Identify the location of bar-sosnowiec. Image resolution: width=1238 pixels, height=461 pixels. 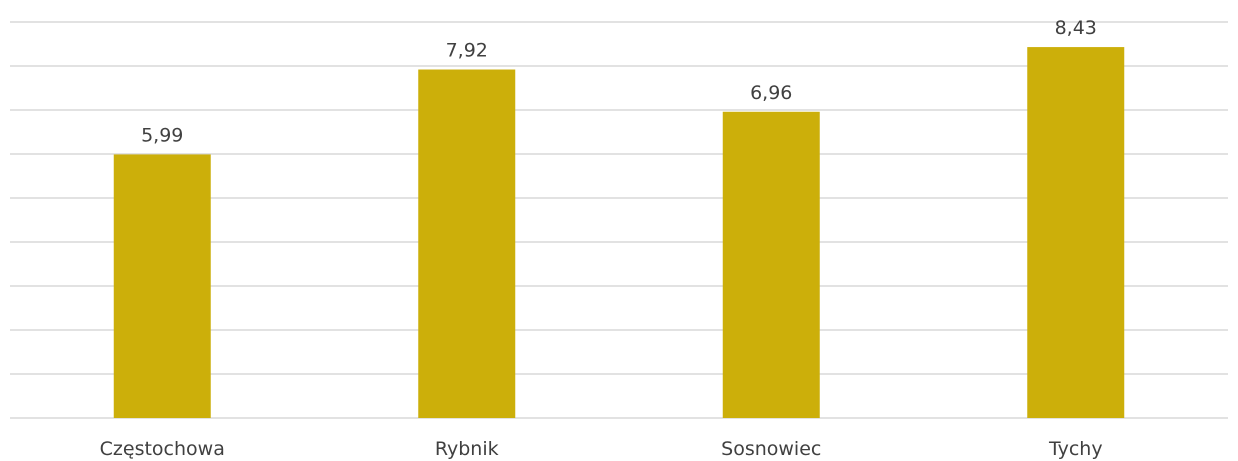
(771, 264).